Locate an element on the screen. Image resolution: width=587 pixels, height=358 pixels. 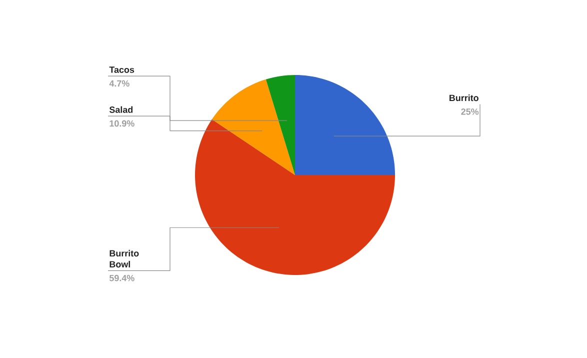
data-label: 4.7% is located at coordinates (119, 83).